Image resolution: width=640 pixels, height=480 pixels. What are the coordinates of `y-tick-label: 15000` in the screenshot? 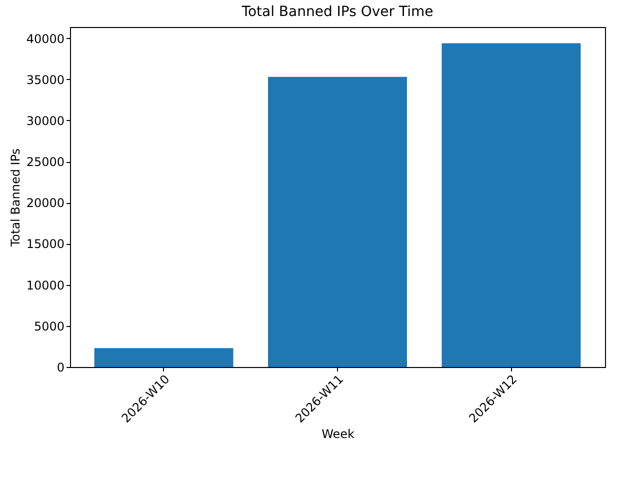 It's located at (45, 244).